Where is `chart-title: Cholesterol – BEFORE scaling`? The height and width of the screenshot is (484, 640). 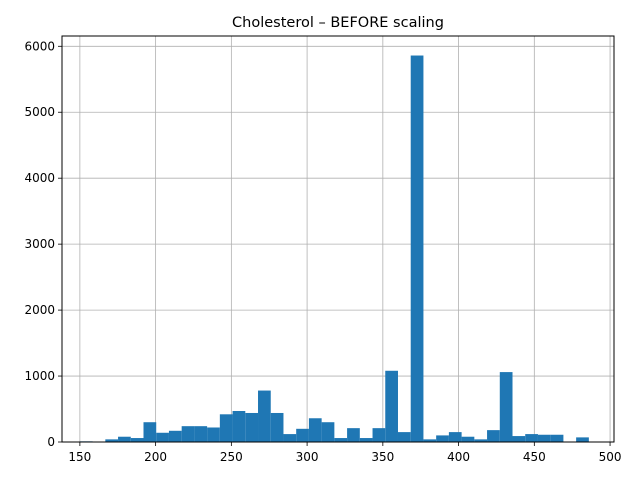
chart-title: Cholesterol – BEFORE scaling is located at coordinates (338, 23).